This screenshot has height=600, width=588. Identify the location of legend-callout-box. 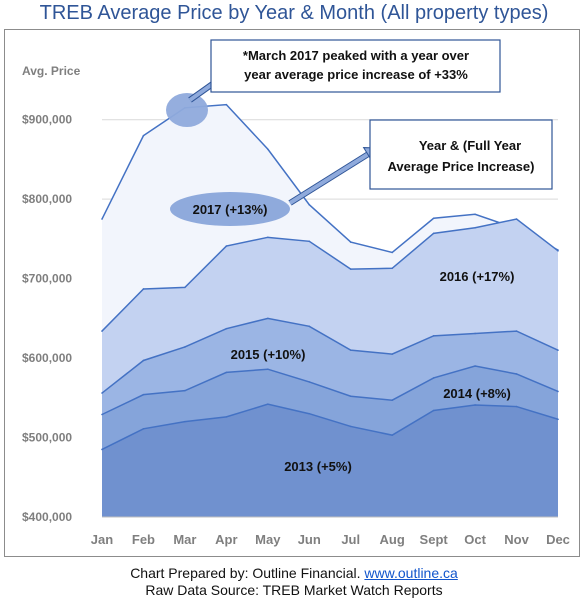
(461, 154).